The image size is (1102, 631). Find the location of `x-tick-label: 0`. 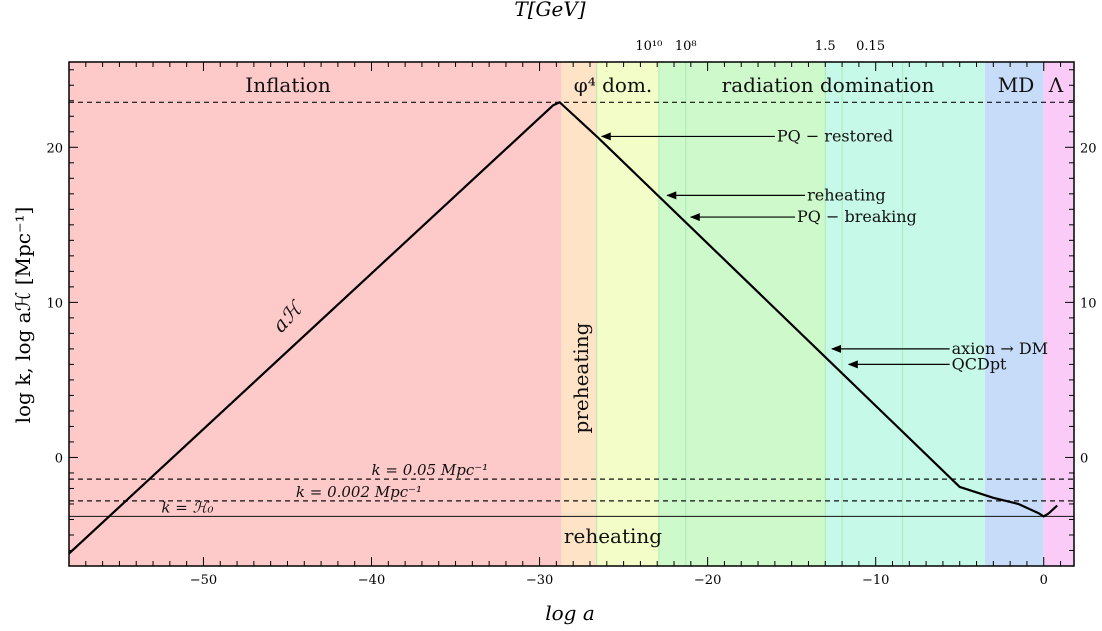

x-tick-label: 0 is located at coordinates (1044, 580).